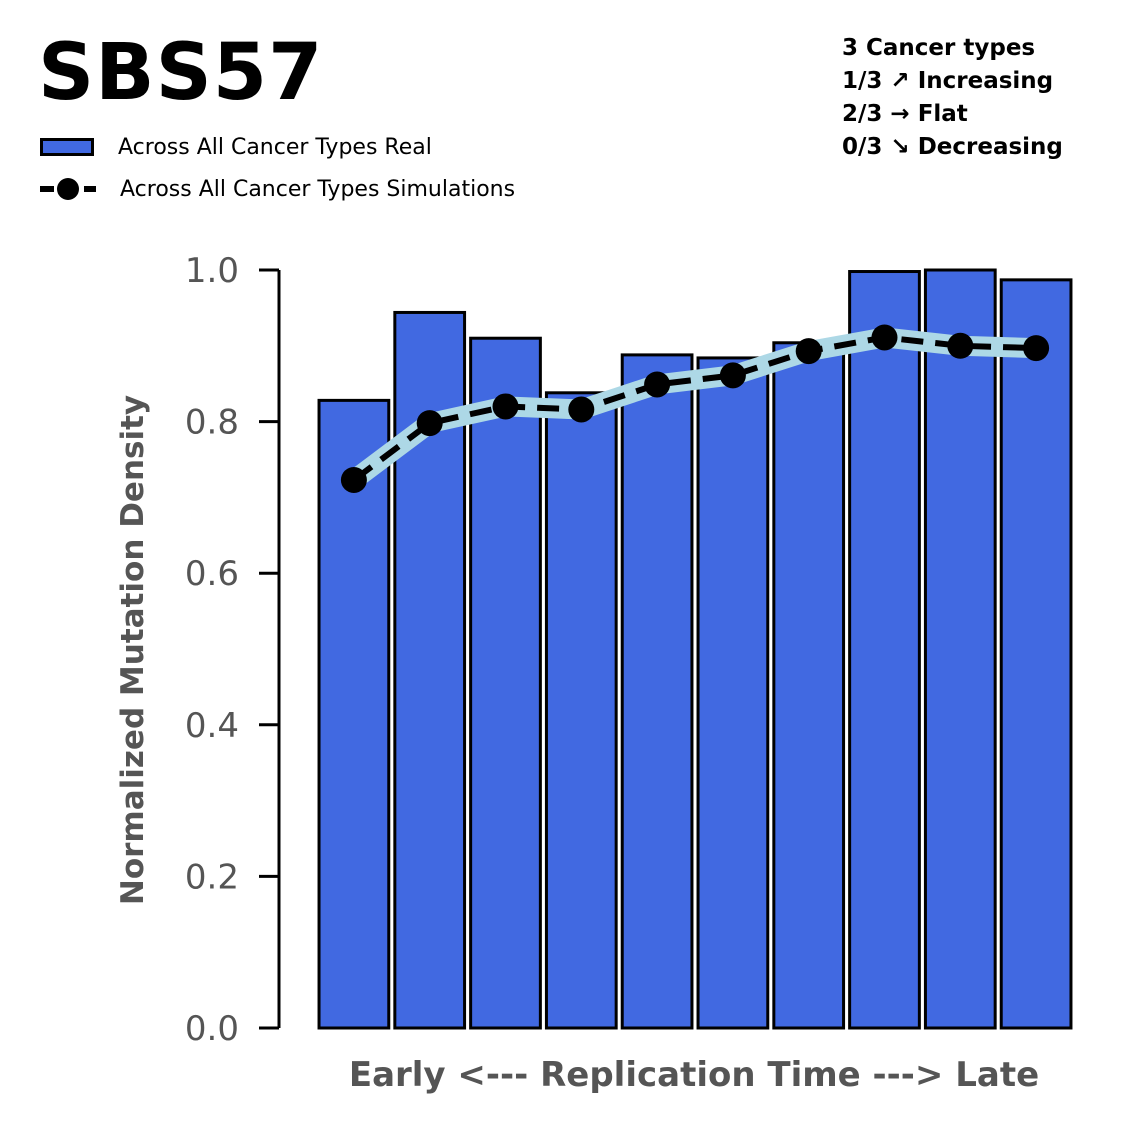  Describe the element at coordinates (212, 1029) in the screenshot. I see `y-tick-label-0: 0.0` at that location.